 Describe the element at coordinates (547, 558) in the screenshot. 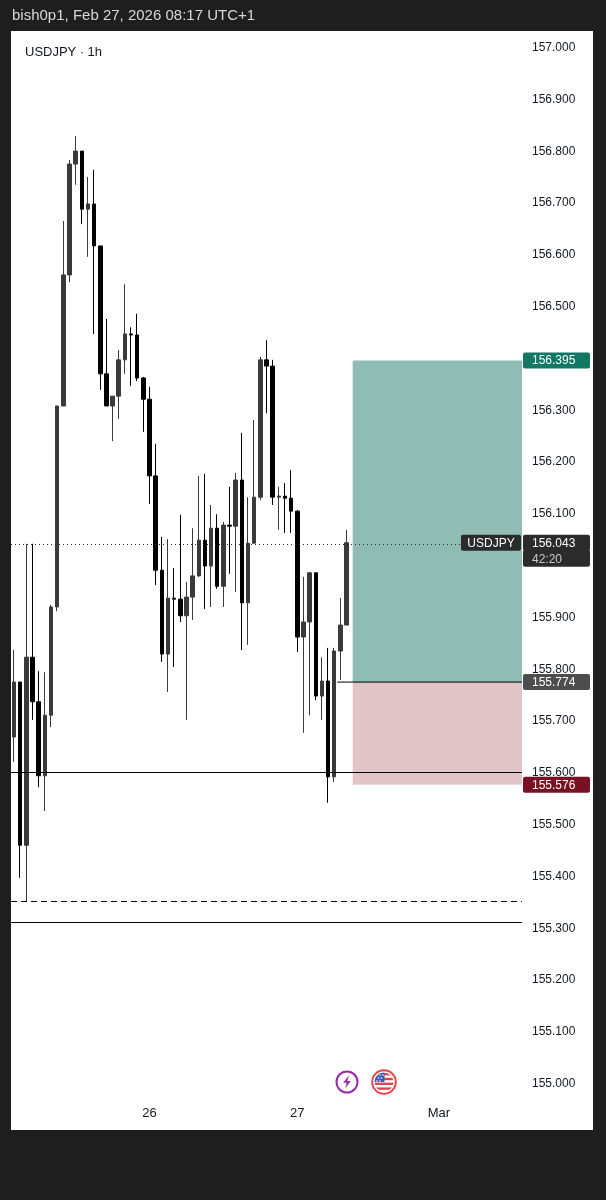

I see `text: 42:20` at that location.